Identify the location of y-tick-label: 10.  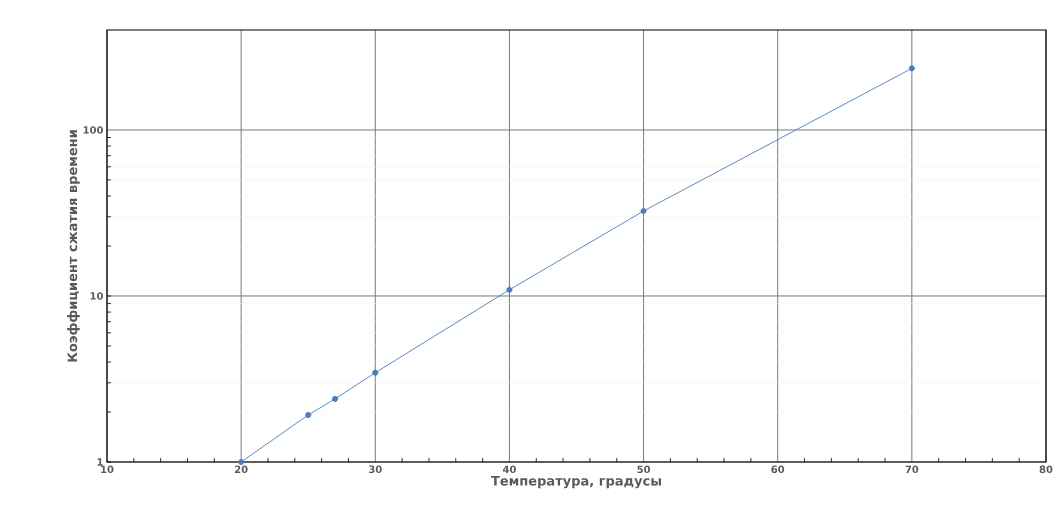
(96, 296).